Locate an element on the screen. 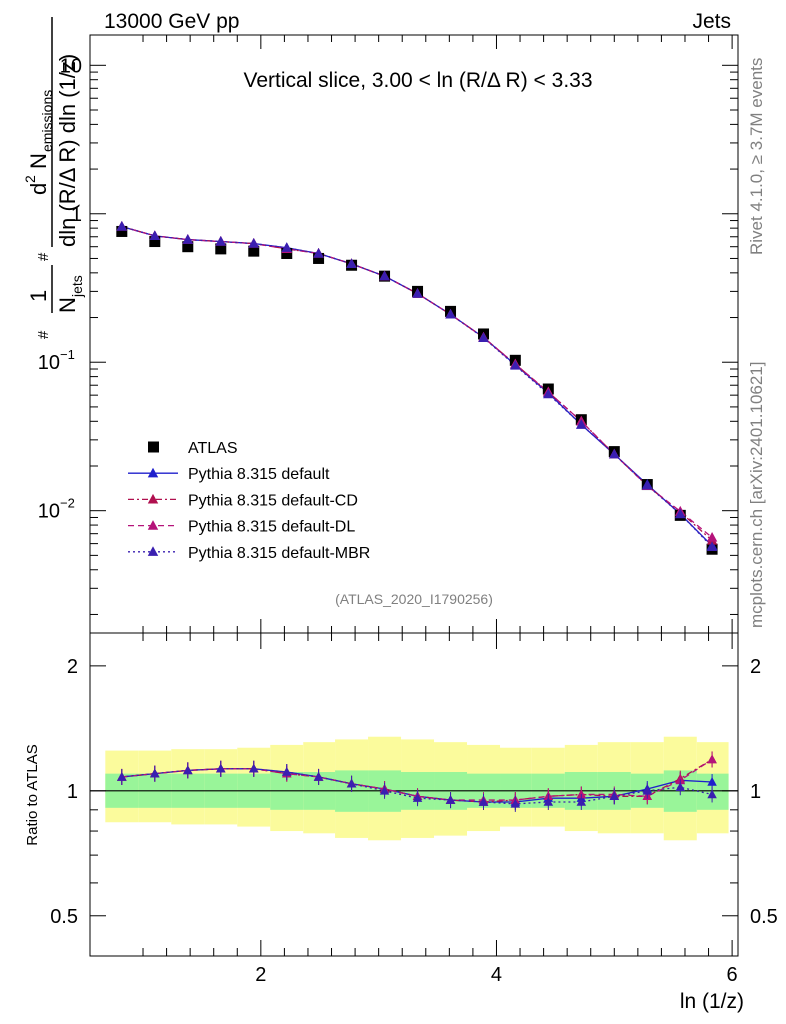 The width and height of the screenshot is (786, 1024). ratio-y-tick-label-right: 0.5 is located at coordinates (764, 917).